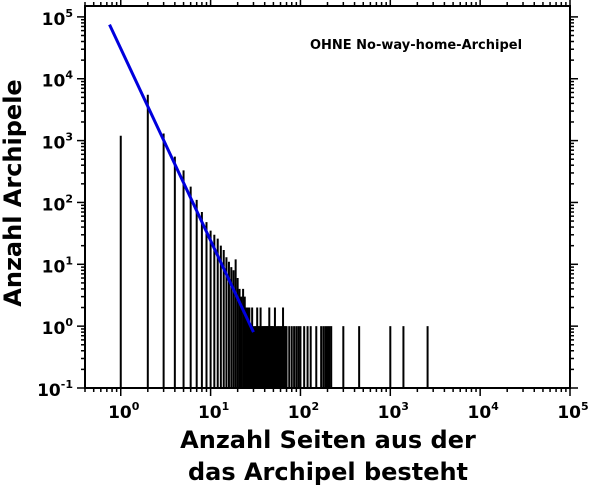 This screenshot has width=594, height=488. I want to click on y-tick-label: 10³, so click(57, 142).